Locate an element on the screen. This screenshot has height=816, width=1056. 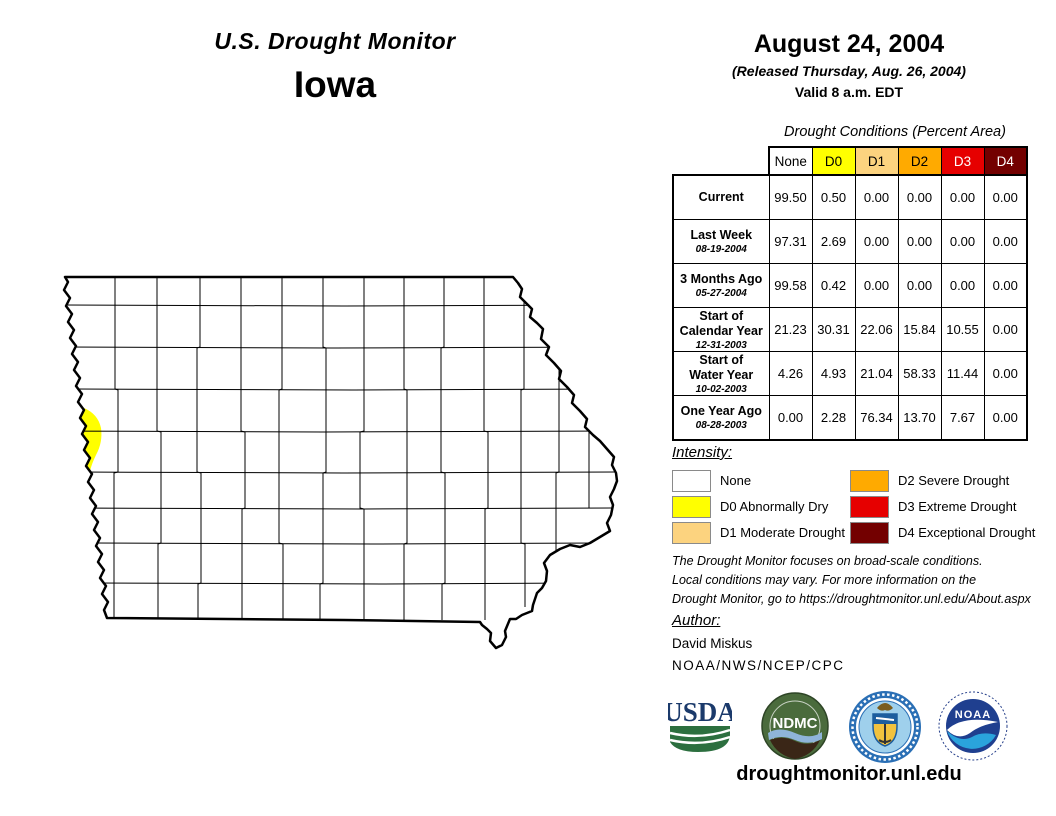
author-block: Author: David Miskus NOAA/NWS/NCEP/CPC is located at coordinates (758, 642).